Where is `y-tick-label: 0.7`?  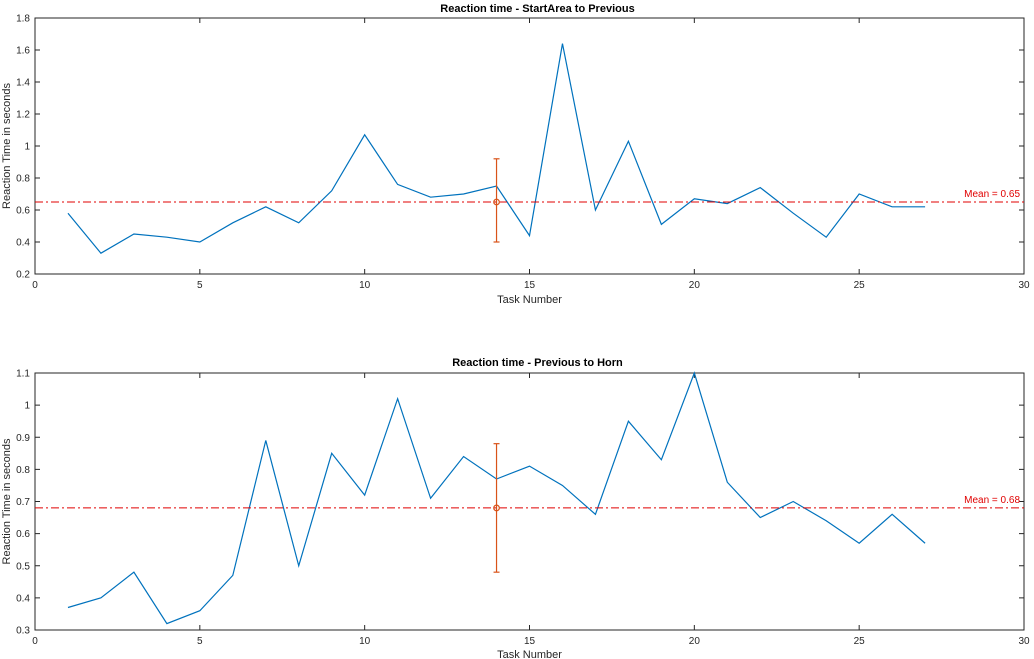 y-tick-label: 0.7 is located at coordinates (23, 502).